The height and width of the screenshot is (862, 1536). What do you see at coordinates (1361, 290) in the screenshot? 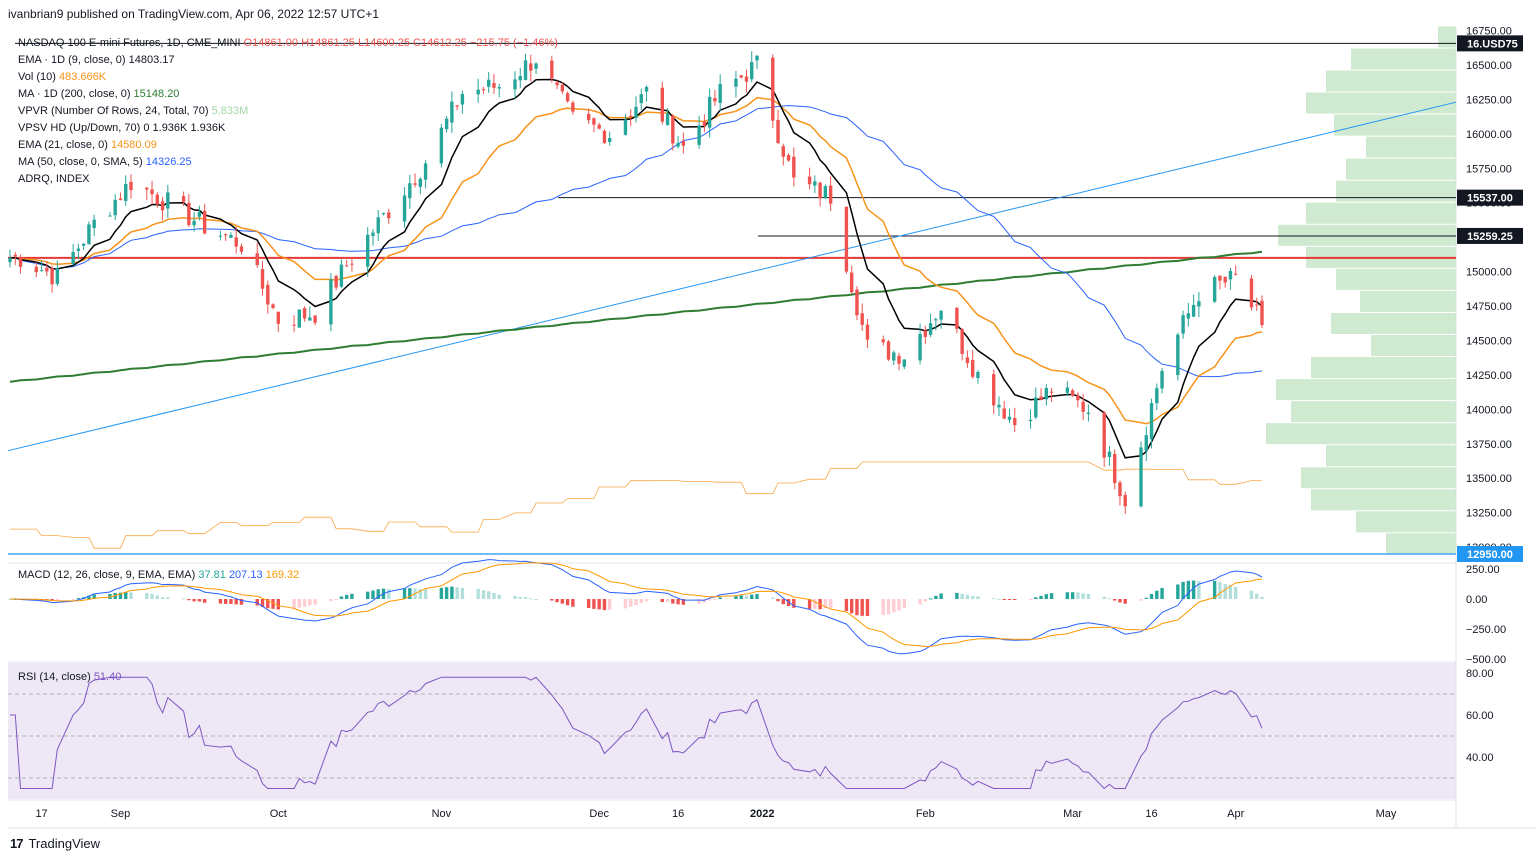
I see `volume-profile` at bounding box center [1361, 290].